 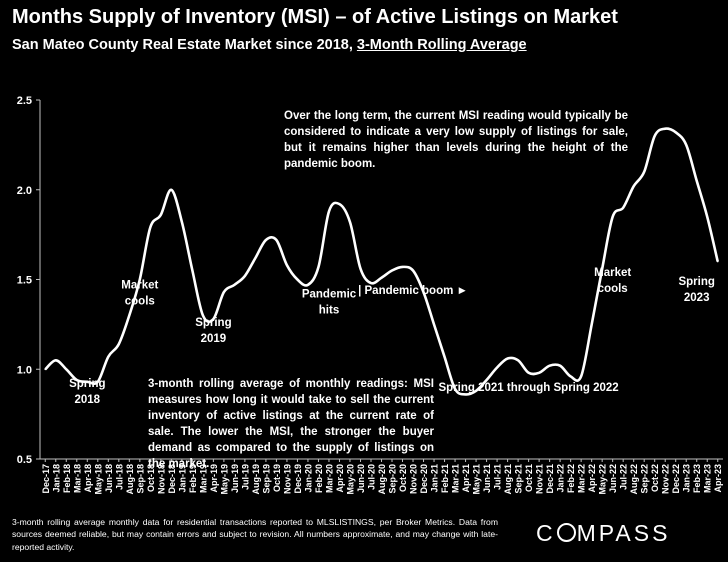 I want to click on x-tick-label: Apr-19, so click(x=214, y=478).